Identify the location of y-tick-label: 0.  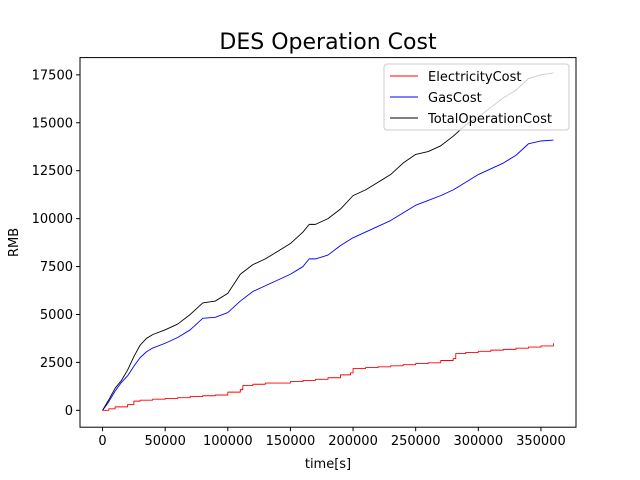
(69, 411).